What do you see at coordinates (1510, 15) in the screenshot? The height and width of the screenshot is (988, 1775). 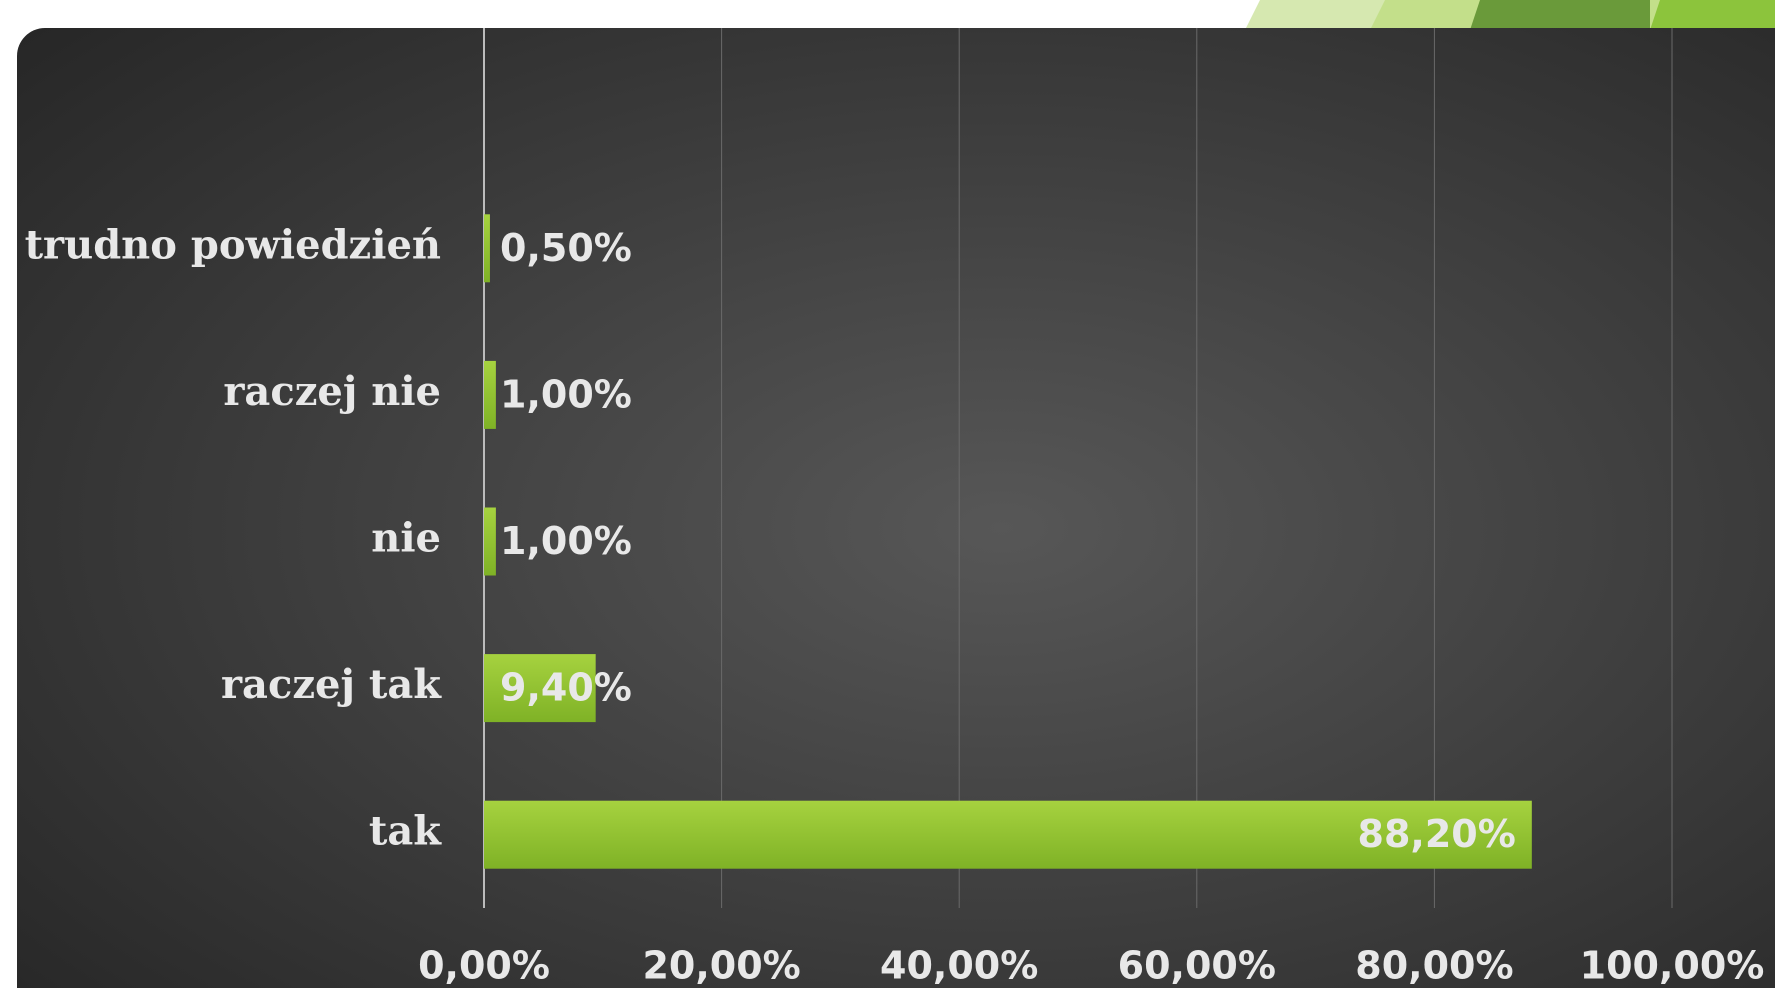 I see `decoration` at bounding box center [1510, 15].